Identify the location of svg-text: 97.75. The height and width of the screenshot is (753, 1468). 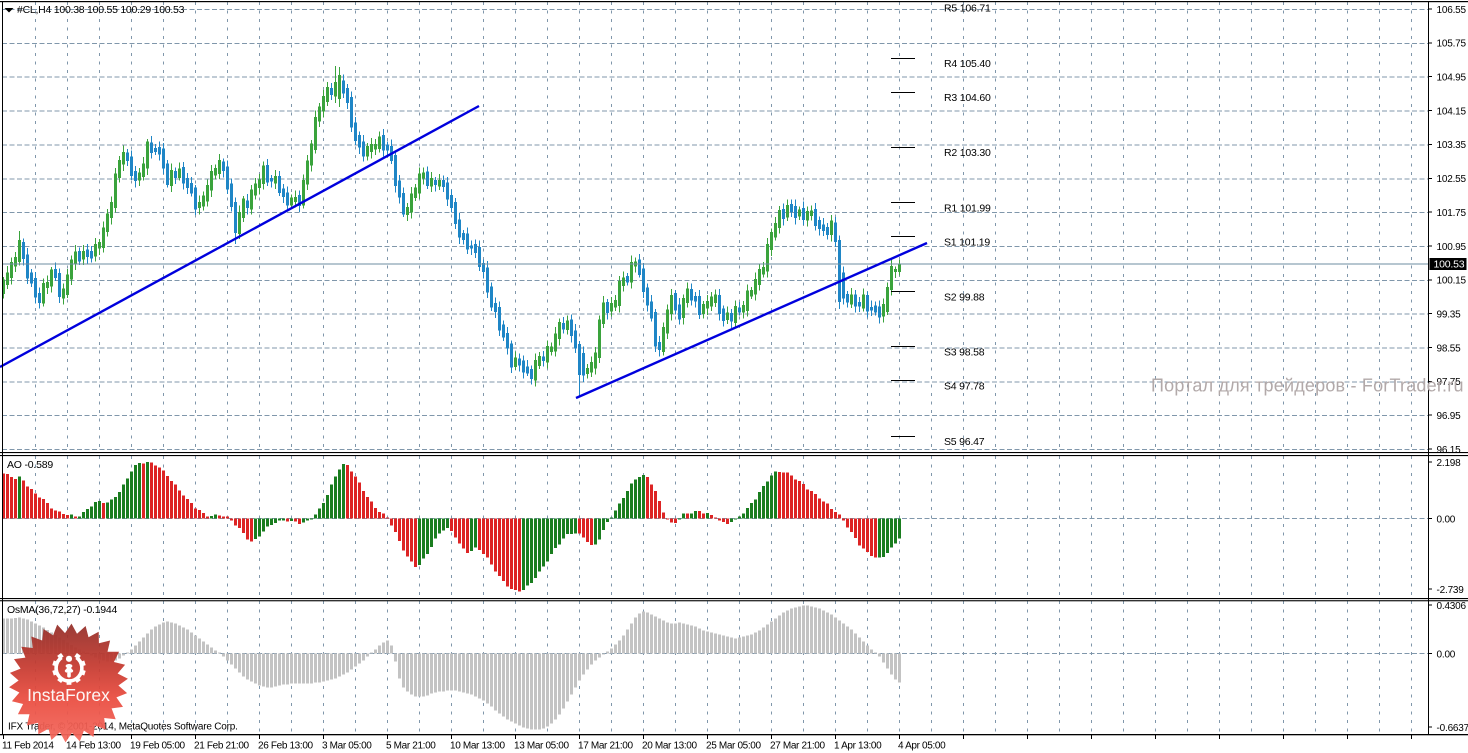
(1449, 382).